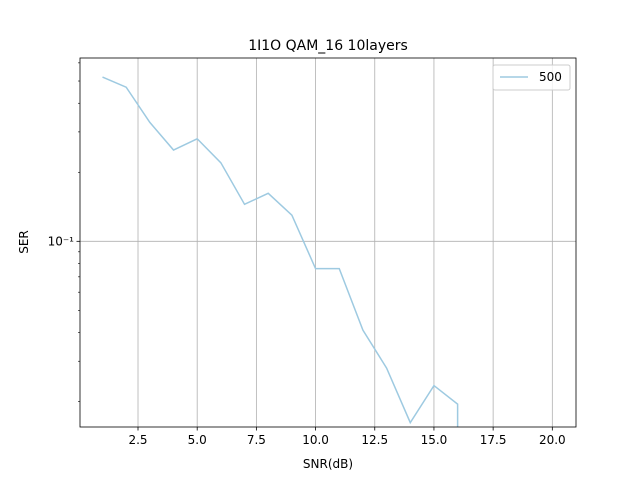  I want to click on x-tick-label: 2.5, so click(137, 440).